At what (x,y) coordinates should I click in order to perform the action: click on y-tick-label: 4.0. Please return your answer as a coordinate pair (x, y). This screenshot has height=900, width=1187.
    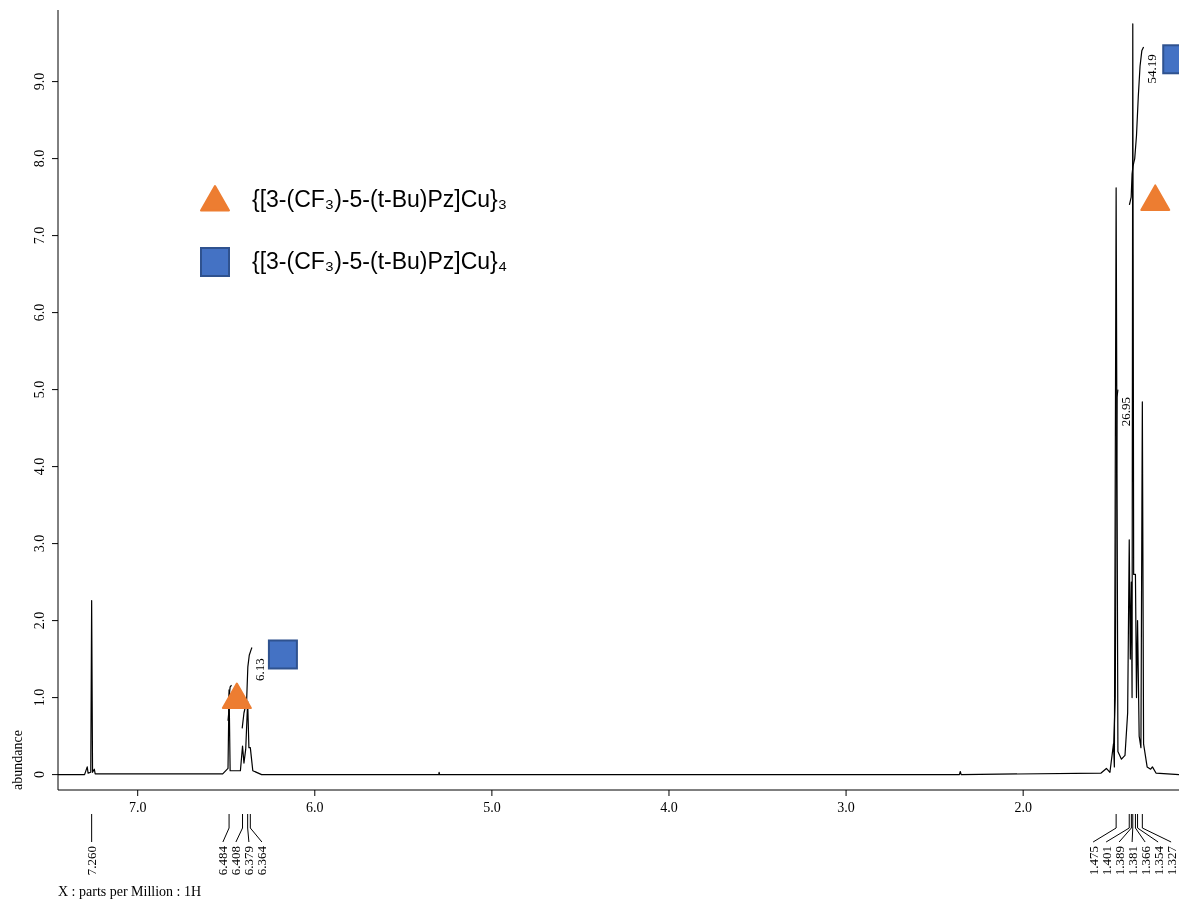
    Looking at the image, I should click on (39, 466).